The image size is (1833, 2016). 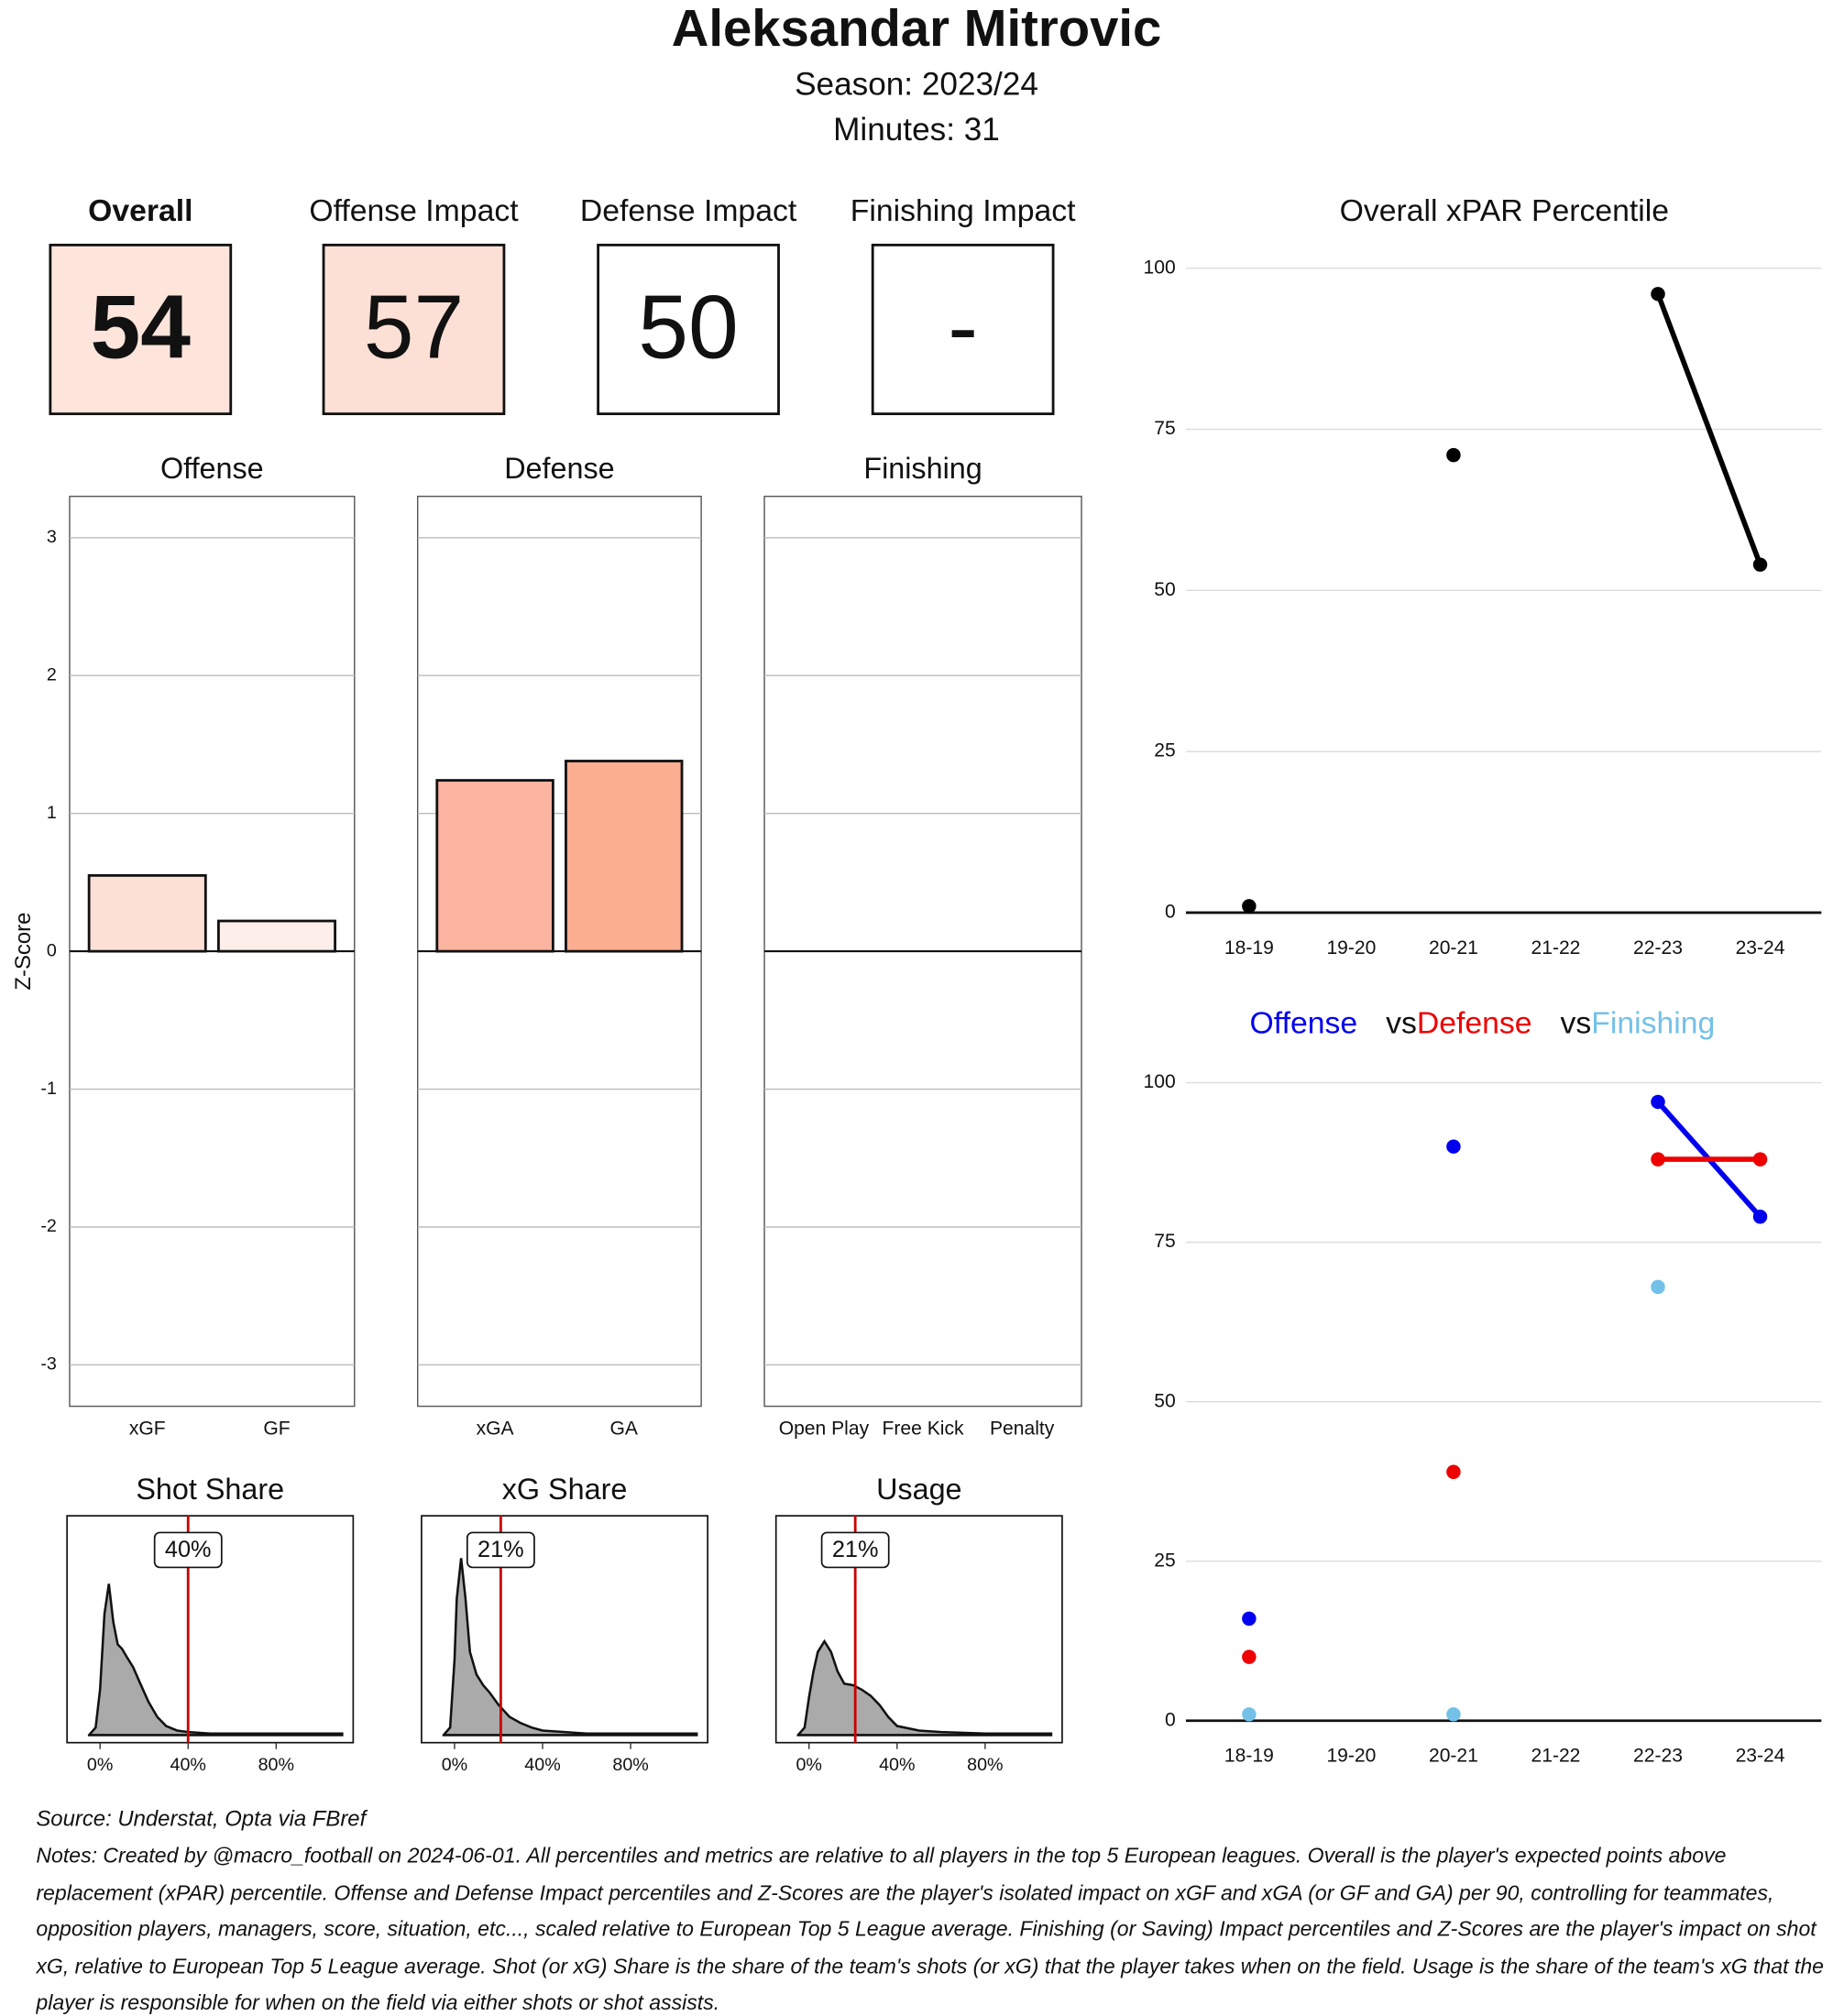 I want to click on x-tick-label: xGA, so click(x=496, y=1428).